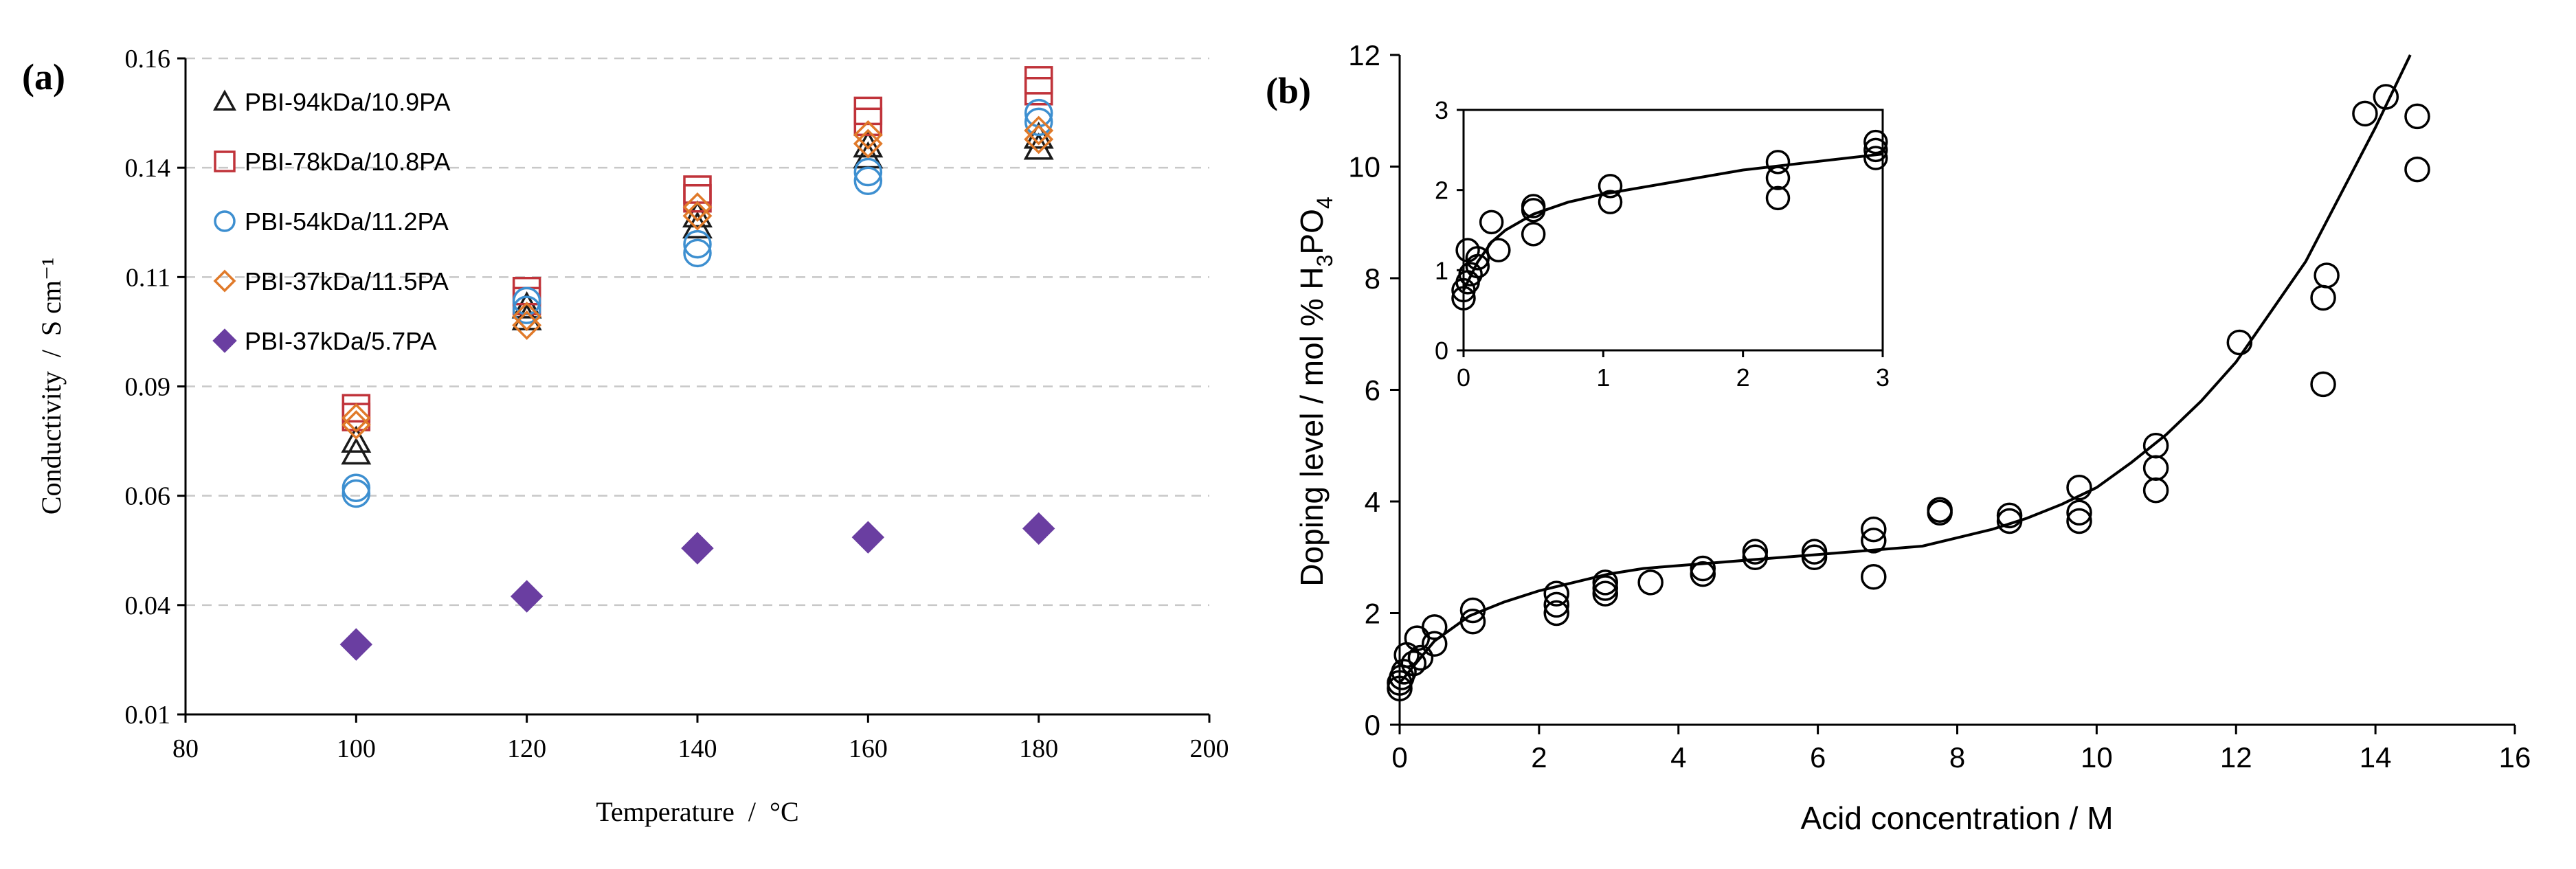 This screenshot has width=2576, height=869. What do you see at coordinates (1669, 220) in the screenshot?
I see `chart-b-inset-marks` at bounding box center [1669, 220].